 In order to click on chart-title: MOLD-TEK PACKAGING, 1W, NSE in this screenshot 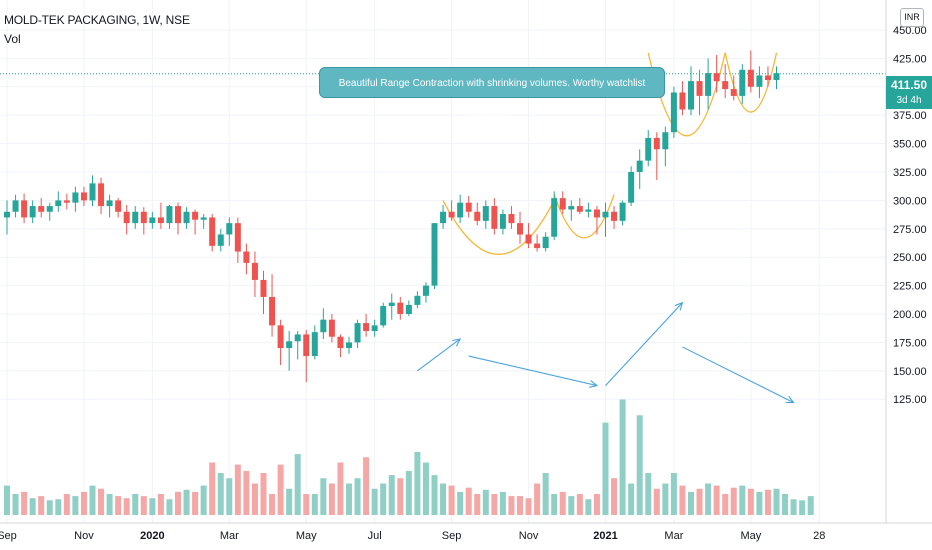, I will do `click(97, 20)`.